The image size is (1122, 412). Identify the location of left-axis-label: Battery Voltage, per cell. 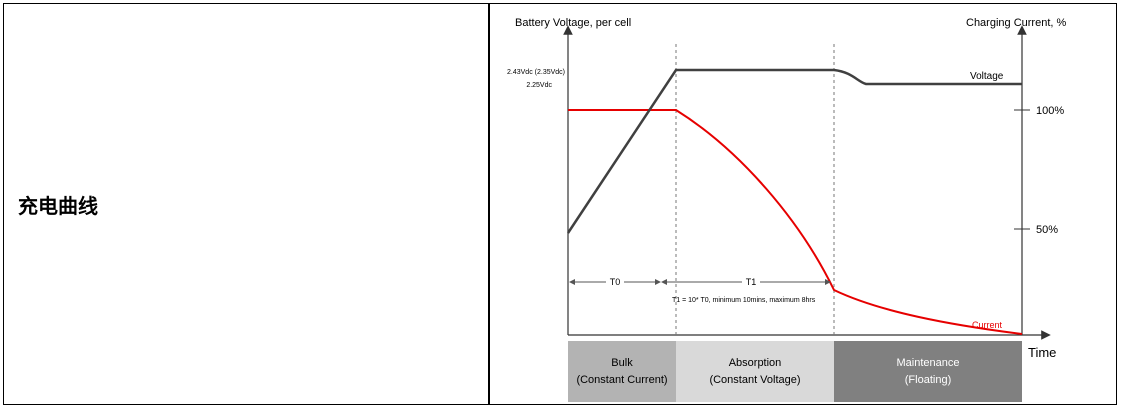
(573, 23).